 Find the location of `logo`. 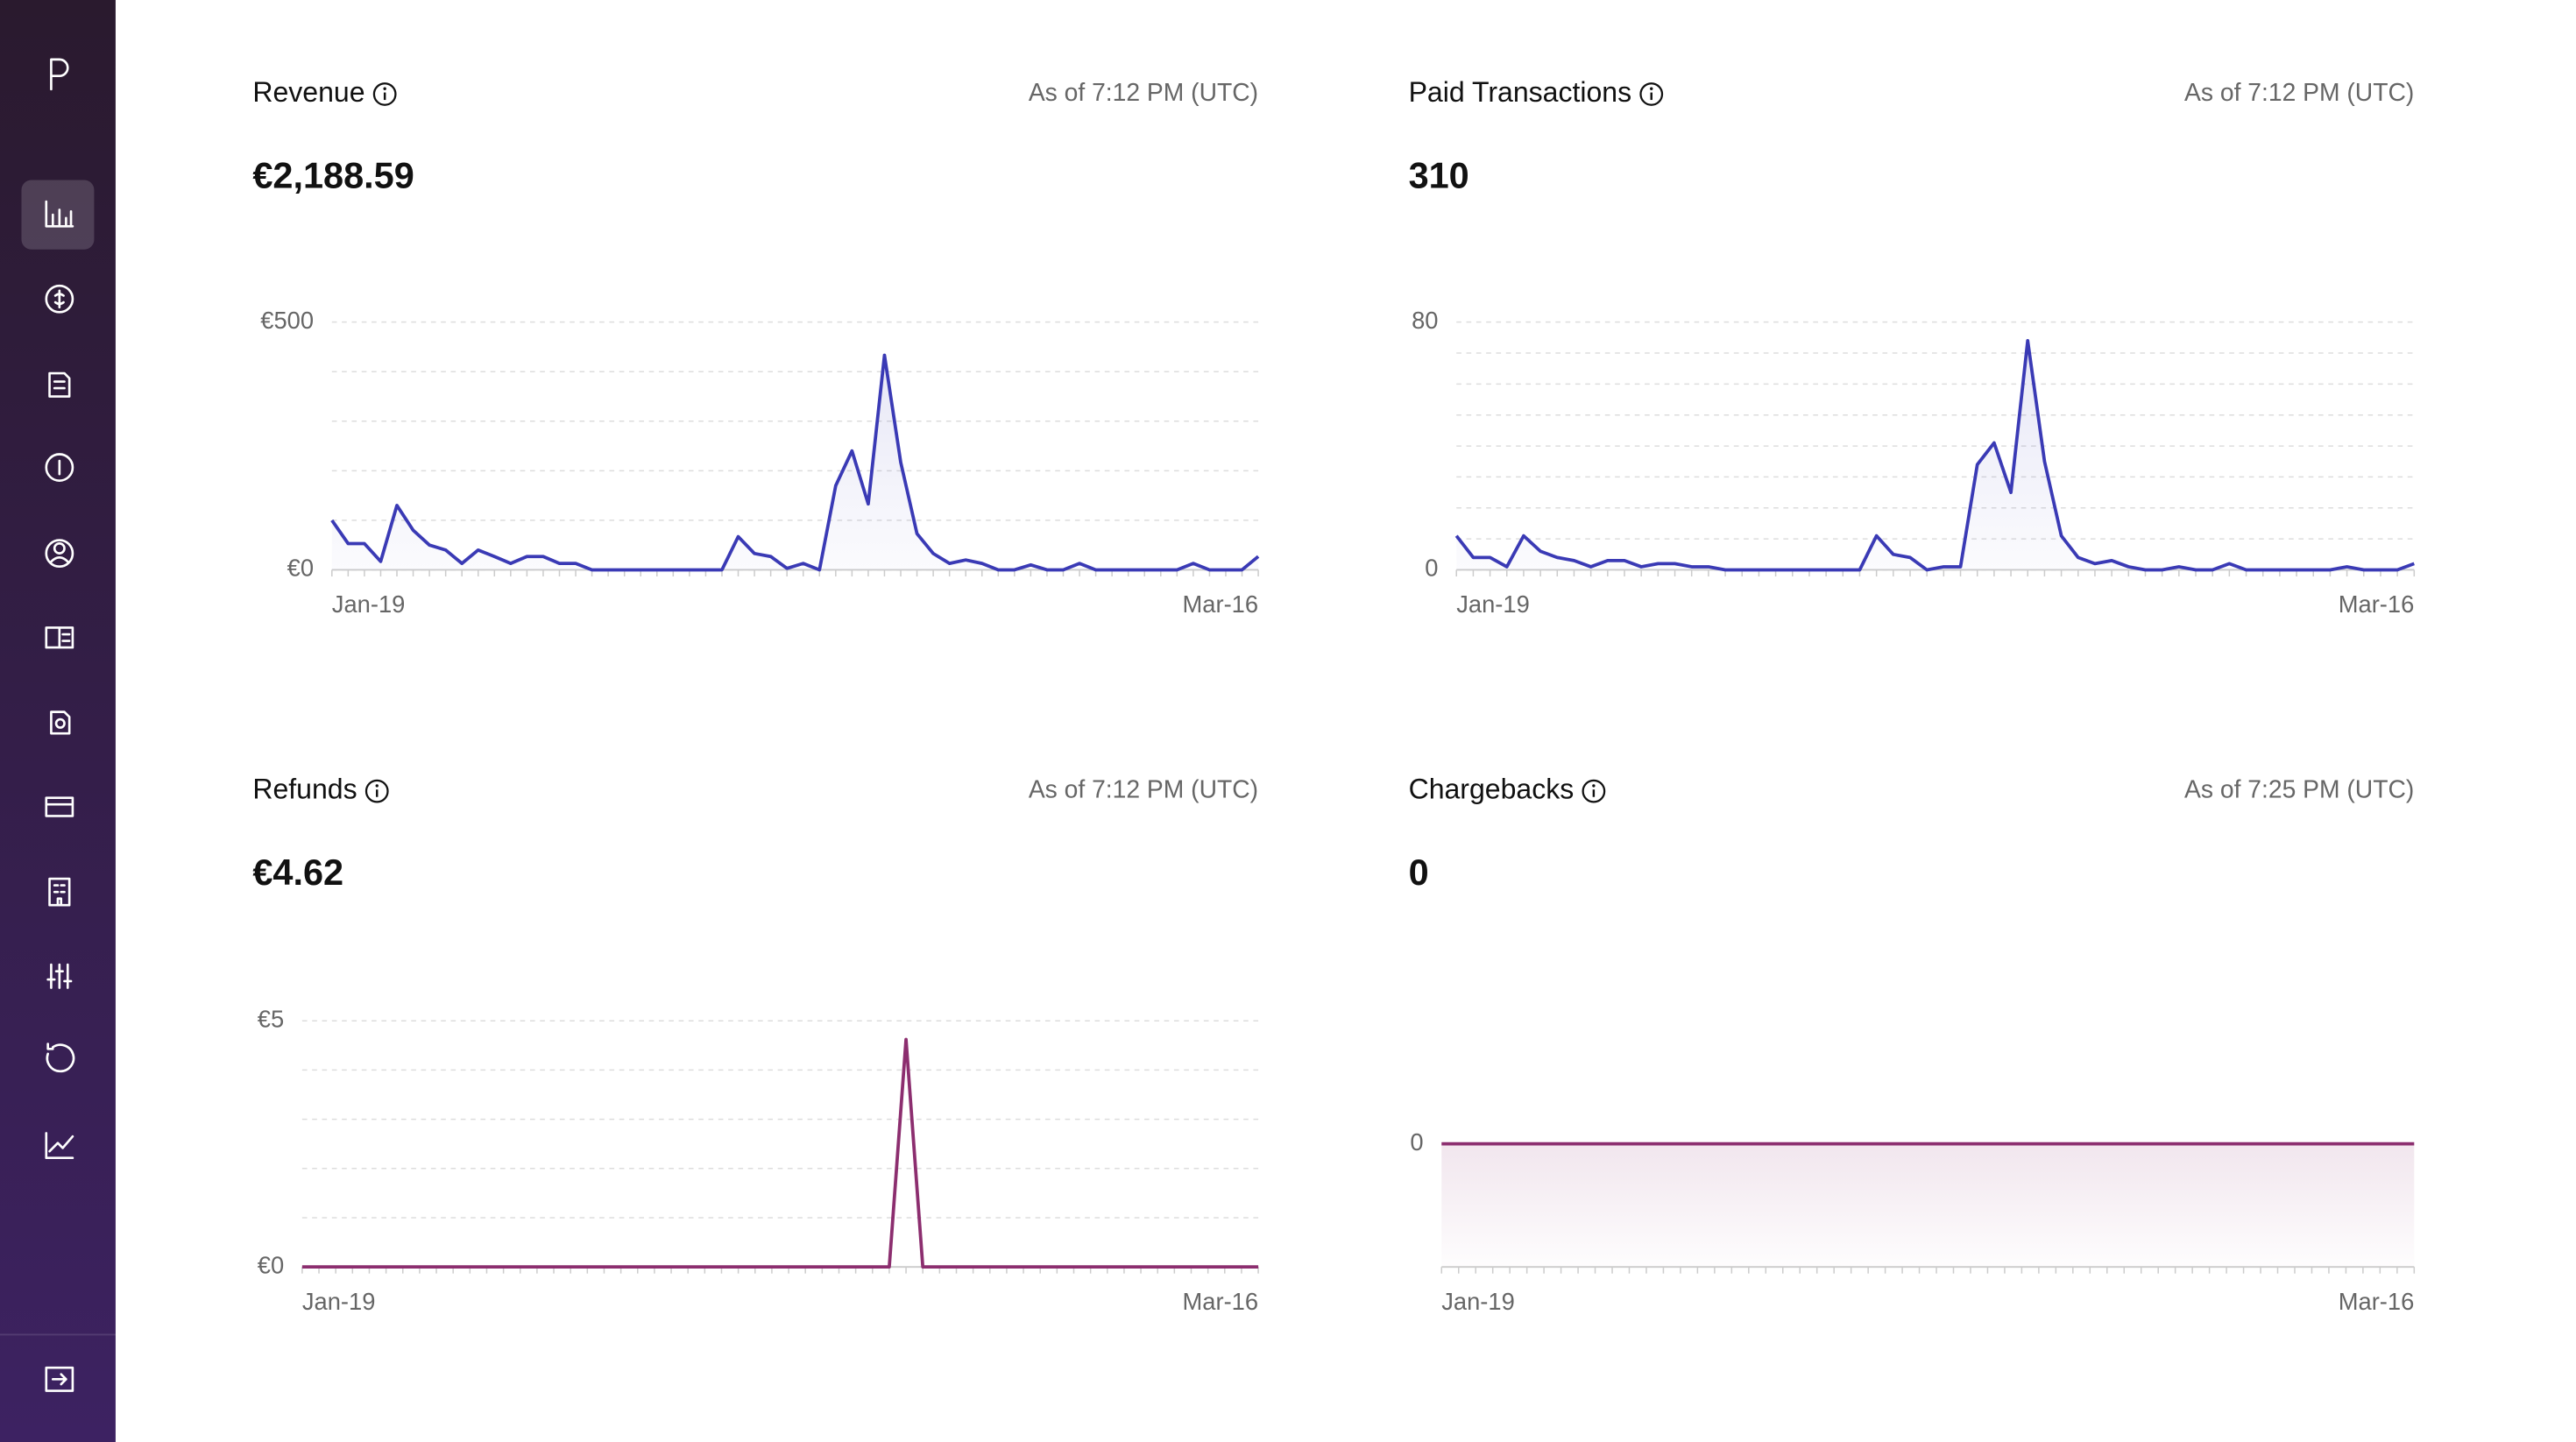

logo is located at coordinates (59, 74).